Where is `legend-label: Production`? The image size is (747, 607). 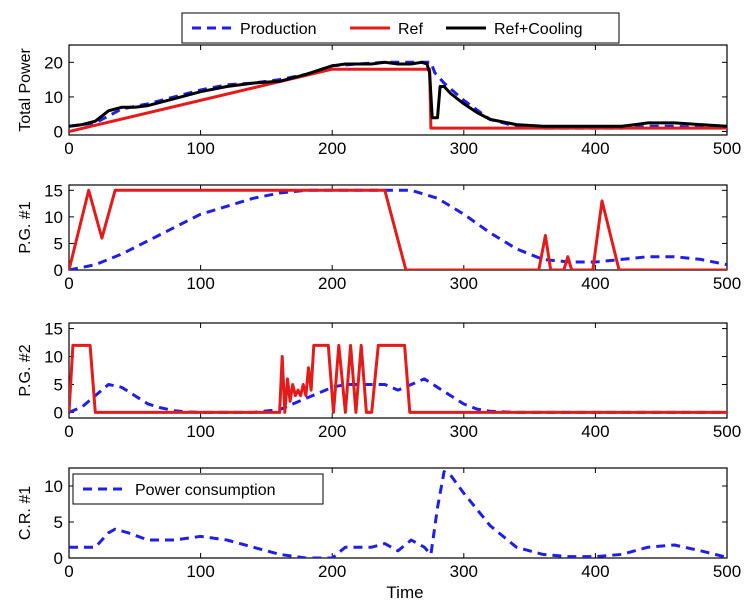
legend-label: Production is located at coordinates (278, 29).